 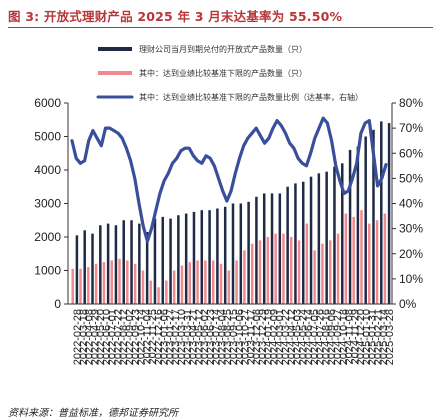 I want to click on y-left-tick-label: 4000, so click(x=47, y=170).